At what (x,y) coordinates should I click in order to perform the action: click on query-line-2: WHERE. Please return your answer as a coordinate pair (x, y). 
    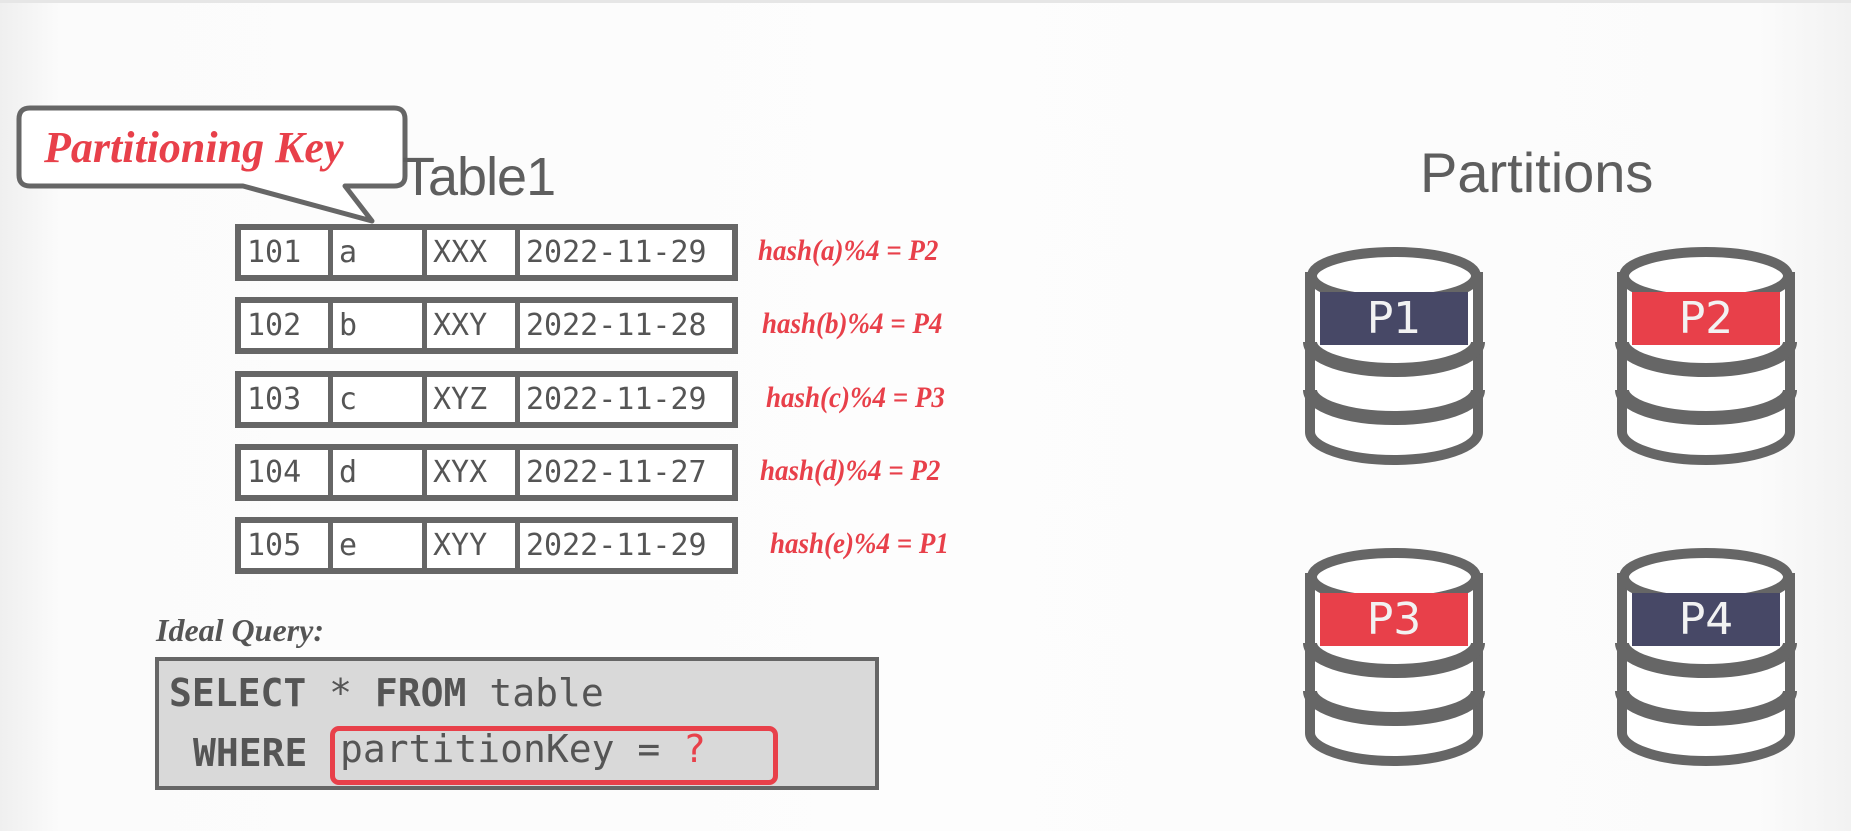
    Looking at the image, I should click on (250, 753).